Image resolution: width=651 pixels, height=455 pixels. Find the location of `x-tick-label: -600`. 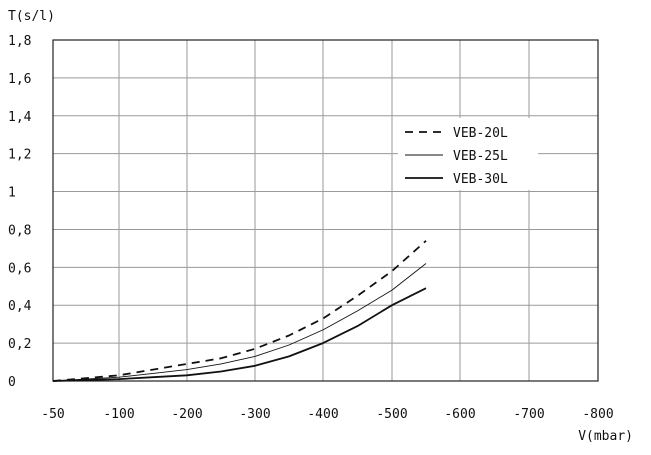

x-tick-label: -600 is located at coordinates (459, 414).